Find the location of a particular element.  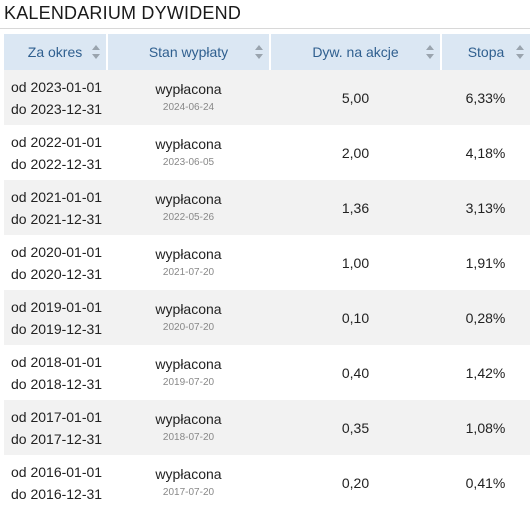

period-cell: od 2017-01-01 do 2017-12-31 is located at coordinates (55, 427).